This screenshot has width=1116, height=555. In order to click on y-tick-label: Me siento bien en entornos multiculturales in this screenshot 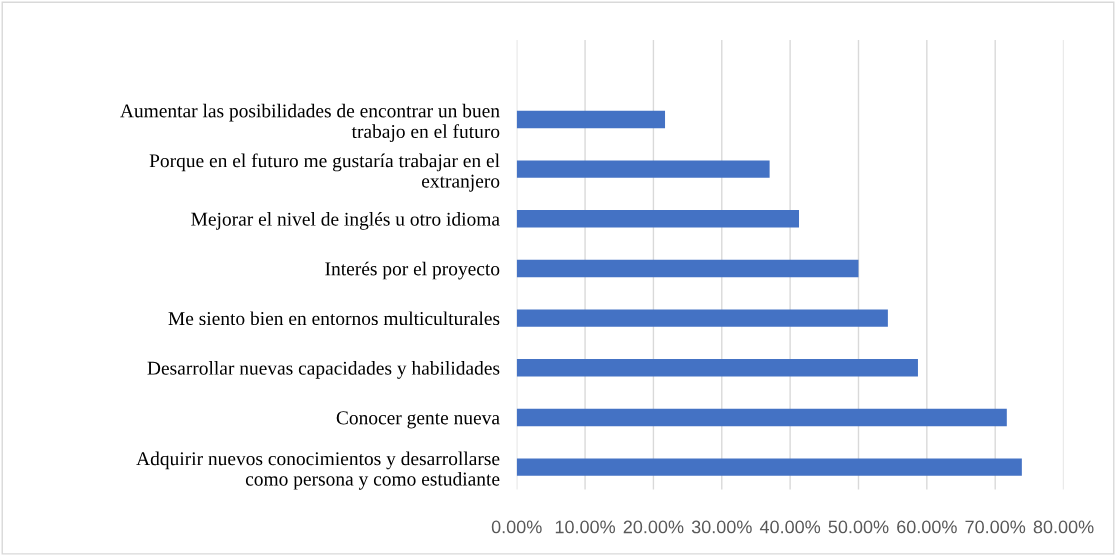, I will do `click(334, 318)`.